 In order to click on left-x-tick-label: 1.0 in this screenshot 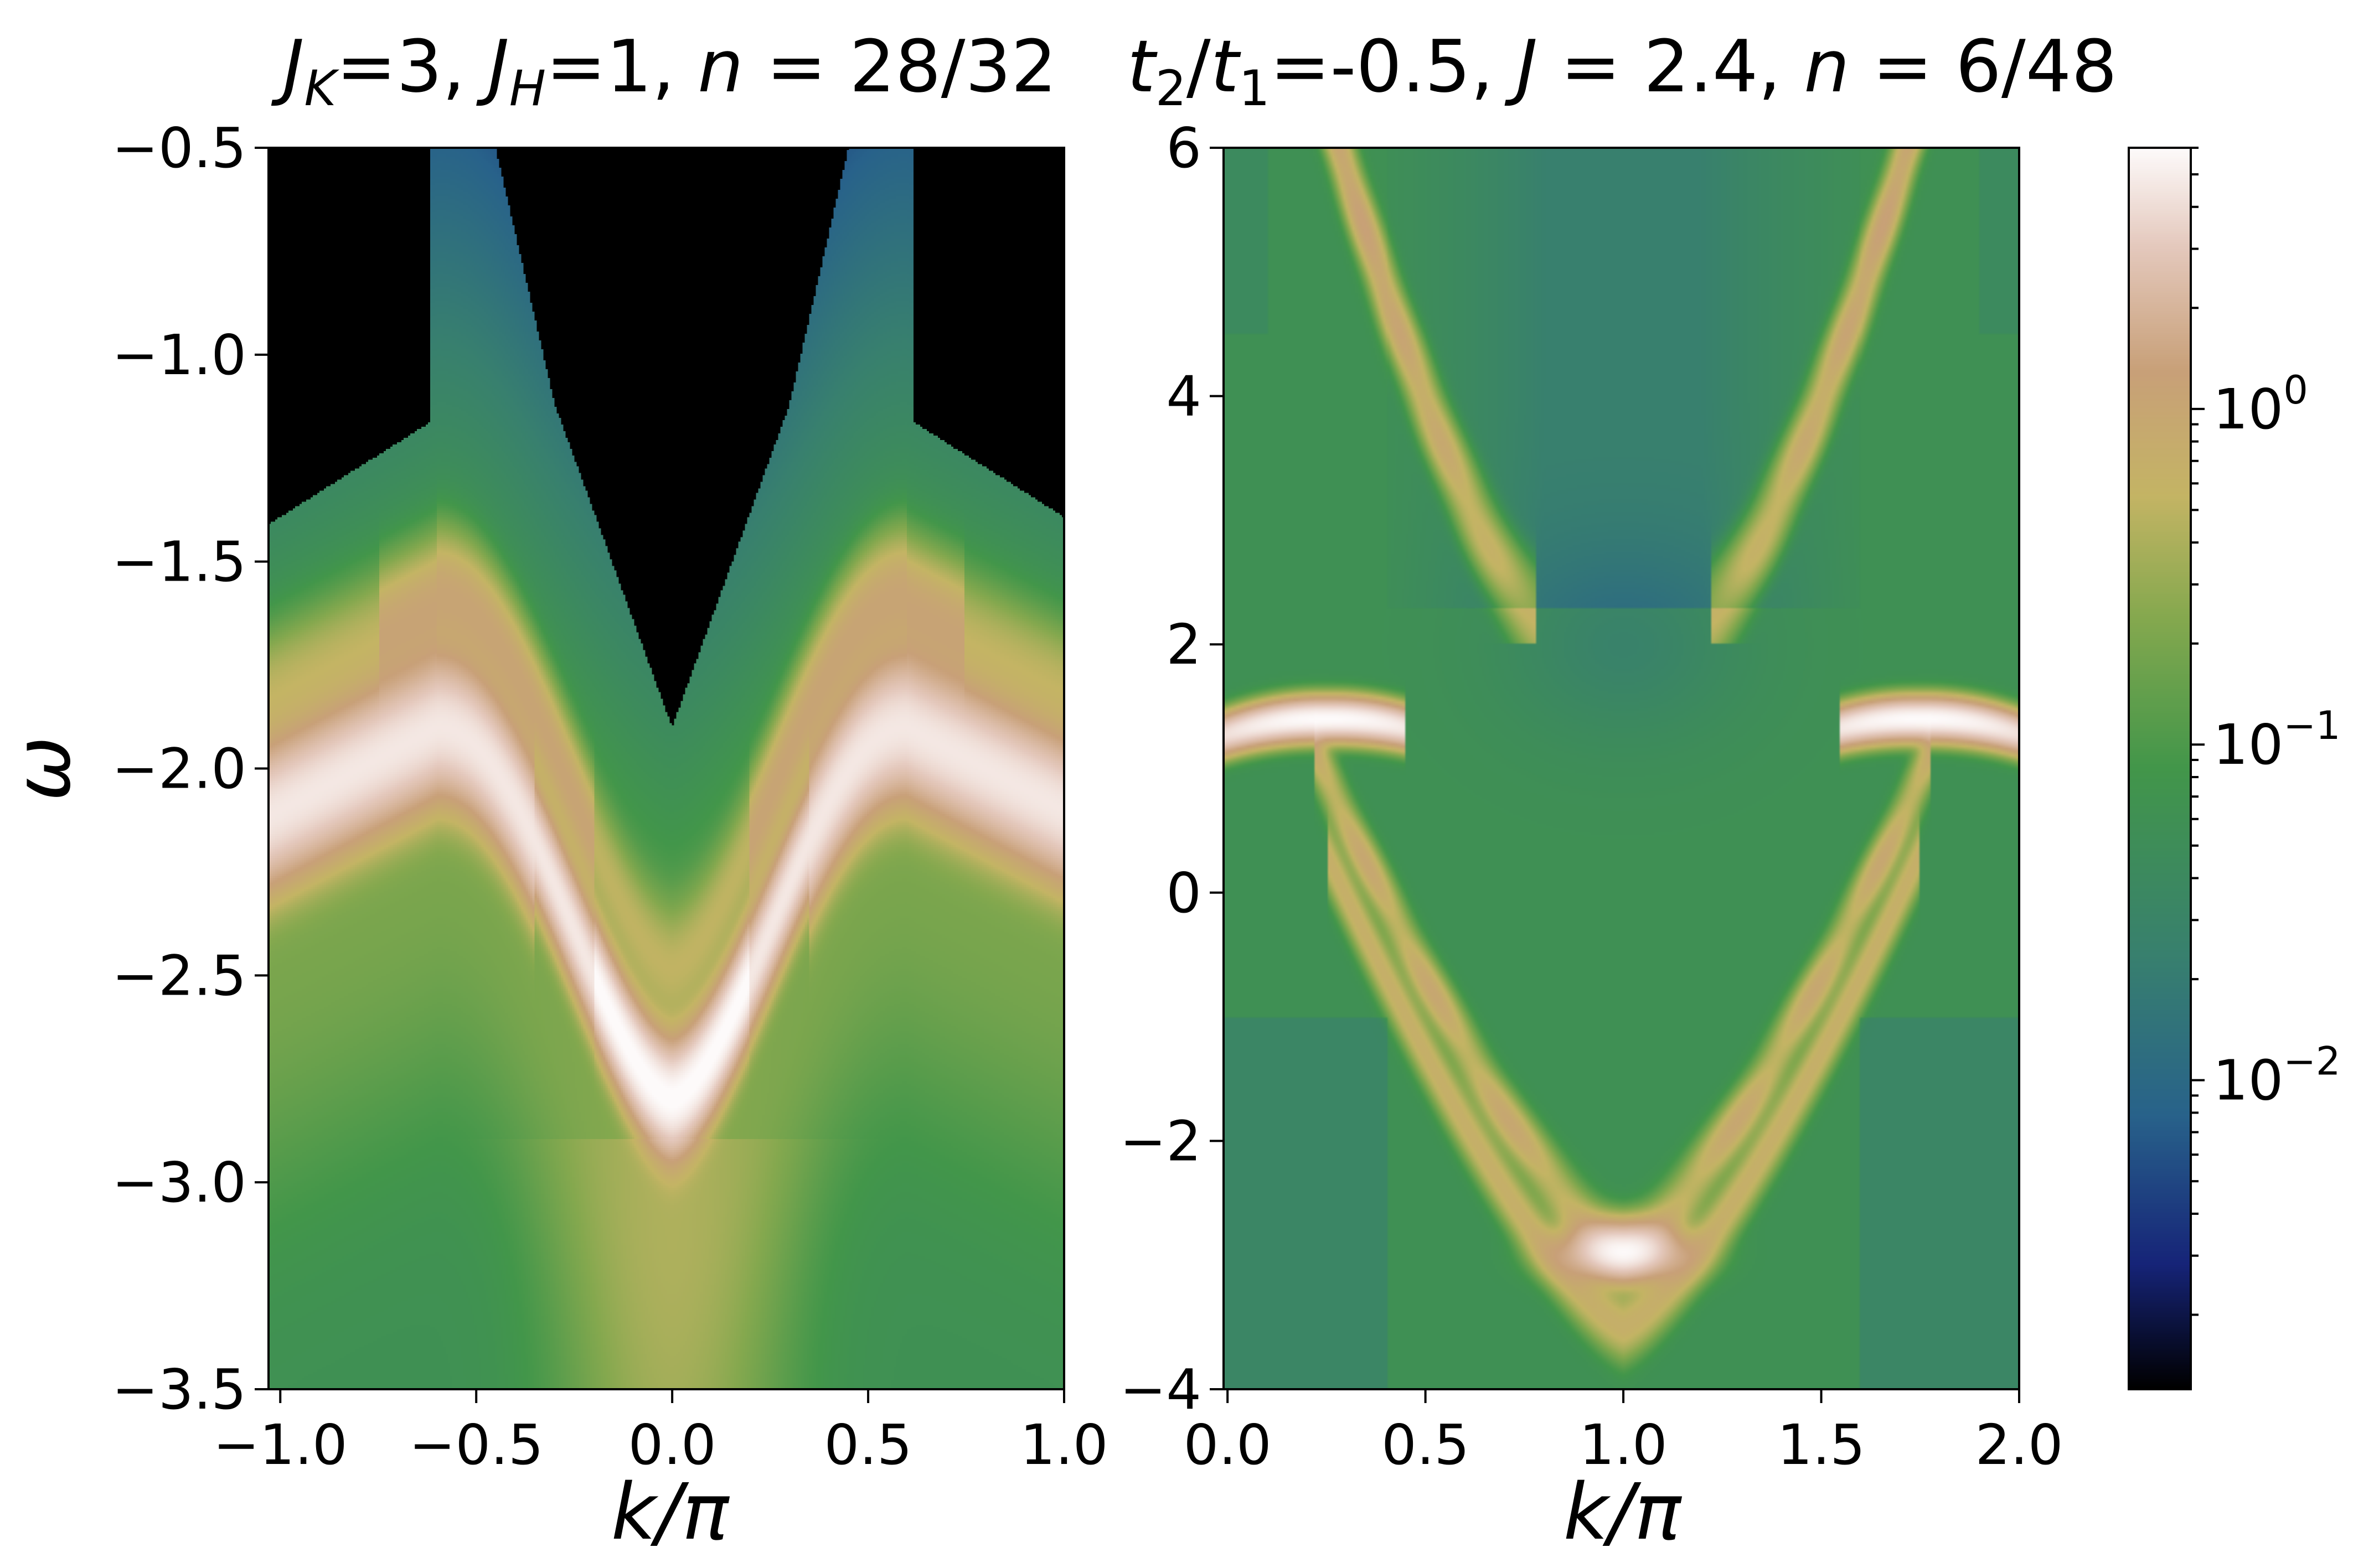, I will do `click(1064, 1444)`.